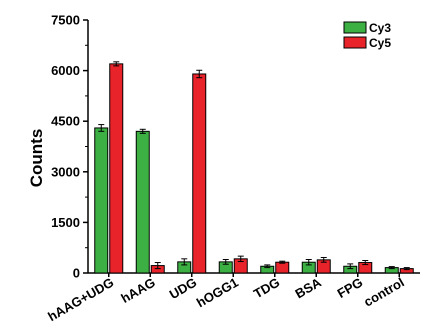 Image resolution: width=422 pixels, height=327 pixels. I want to click on y-tick-label: 4500, so click(65, 121).